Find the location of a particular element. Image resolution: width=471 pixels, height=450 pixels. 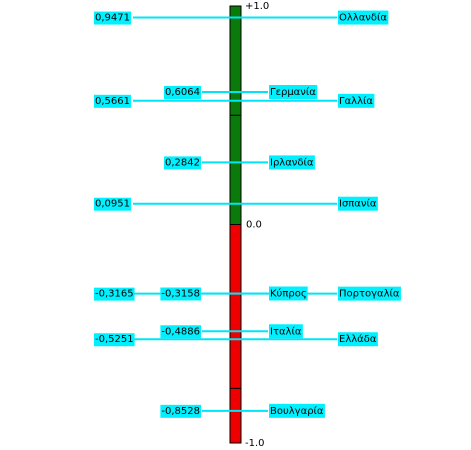

country-label-center-3-bg is located at coordinates (286, 331).